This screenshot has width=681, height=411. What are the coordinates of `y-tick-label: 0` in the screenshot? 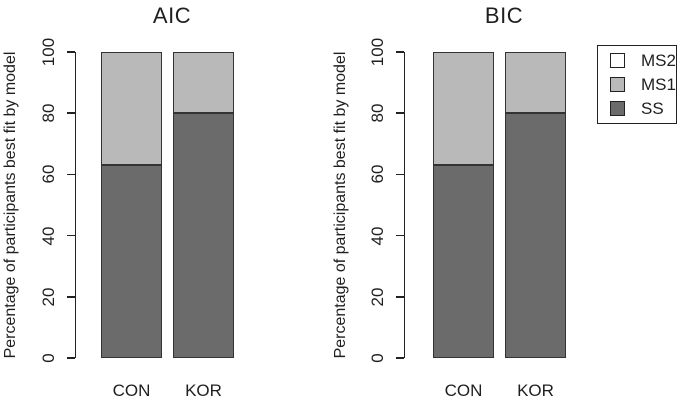 It's located at (377, 358).